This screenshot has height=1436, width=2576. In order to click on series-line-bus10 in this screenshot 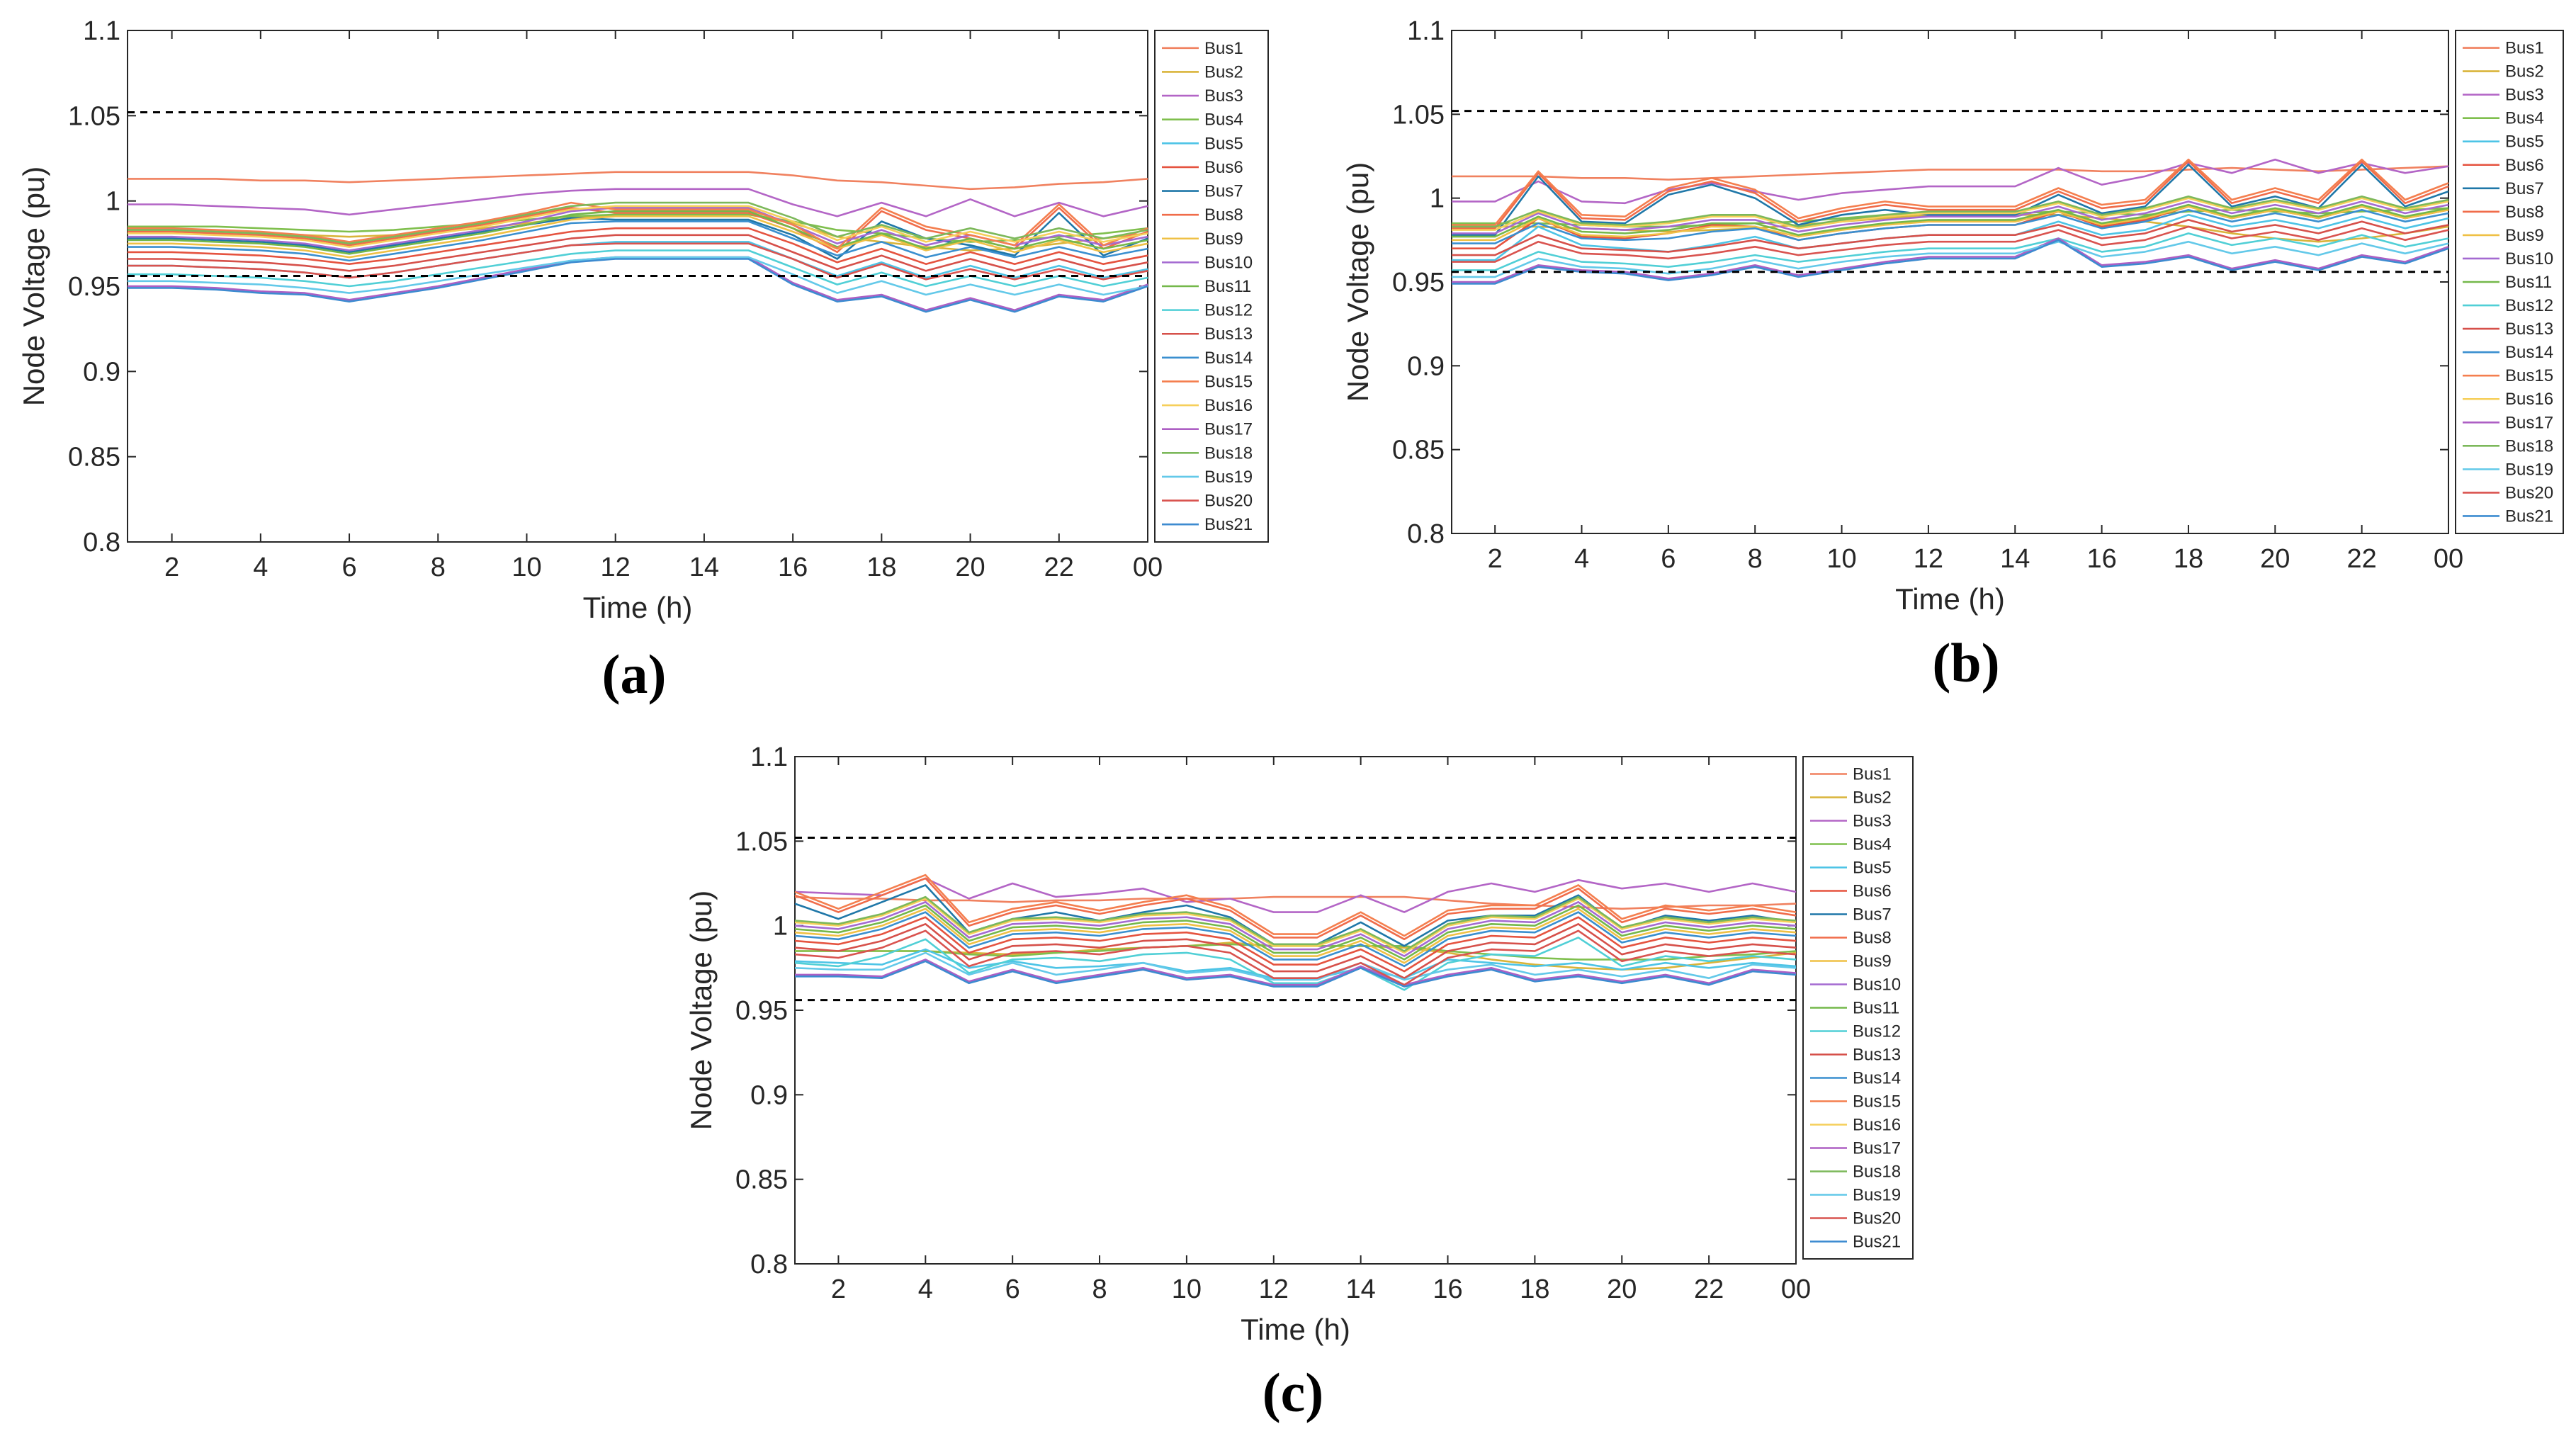, I will do `click(1950, 217)`.